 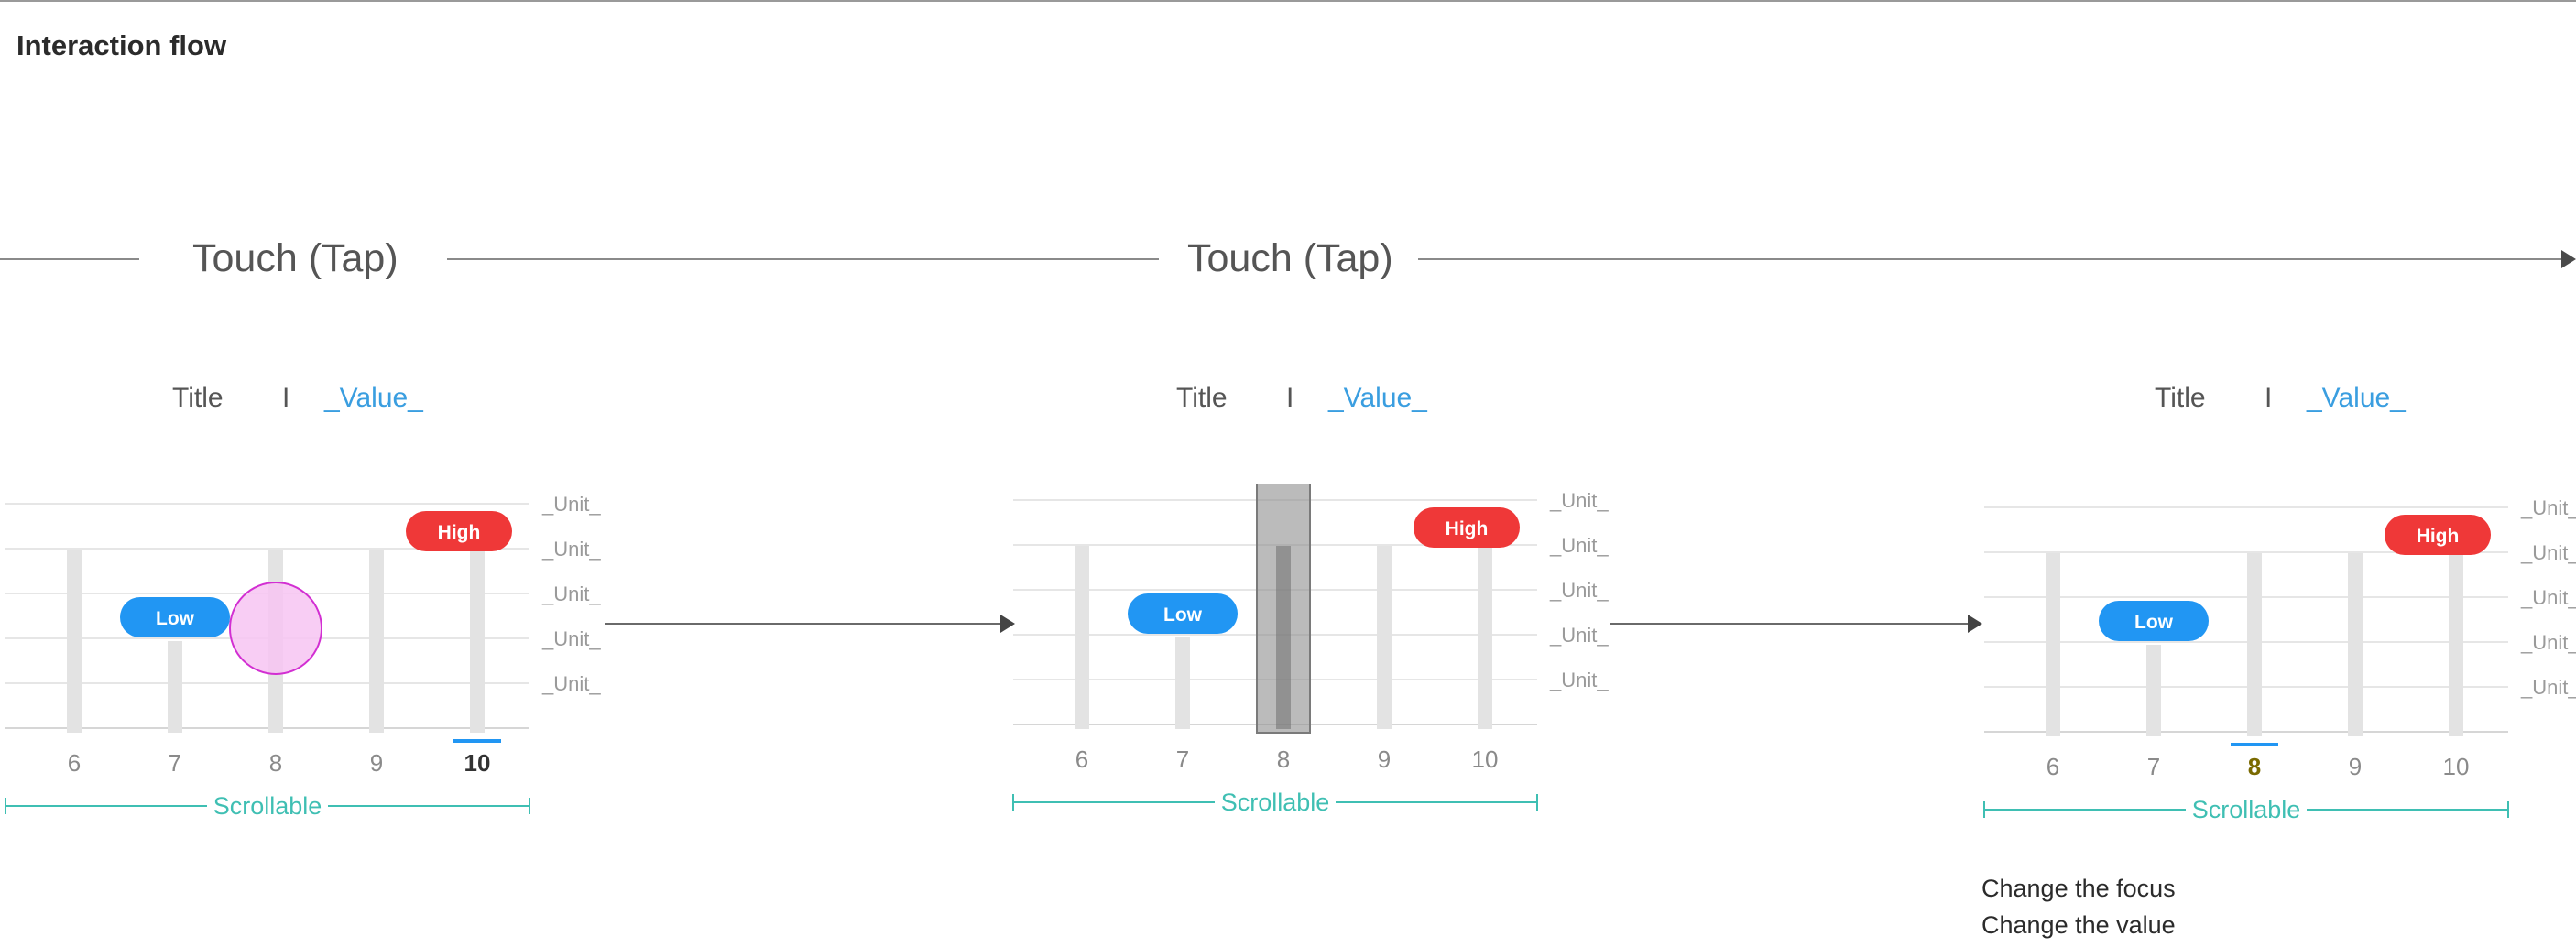 What do you see at coordinates (2078, 925) in the screenshot?
I see `note-change-value: Change the value` at bounding box center [2078, 925].